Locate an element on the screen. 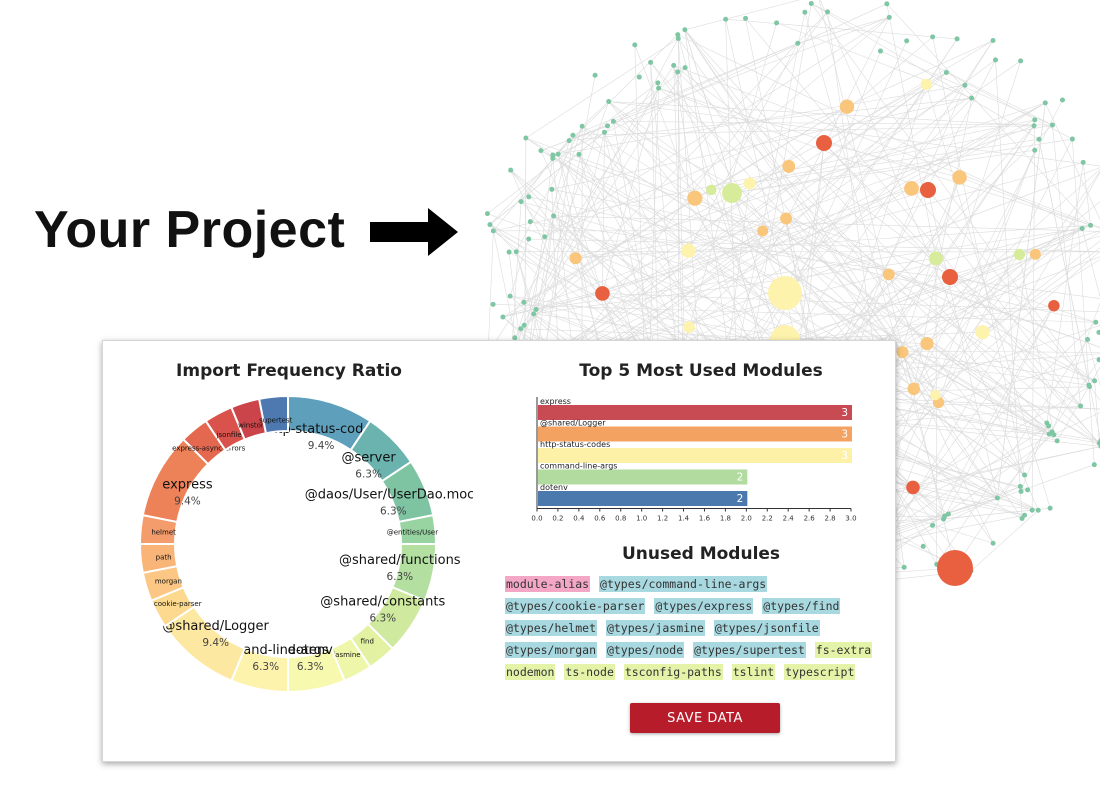 The image size is (1100, 800). donut-segment-label: @entities/User is located at coordinates (413, 533).